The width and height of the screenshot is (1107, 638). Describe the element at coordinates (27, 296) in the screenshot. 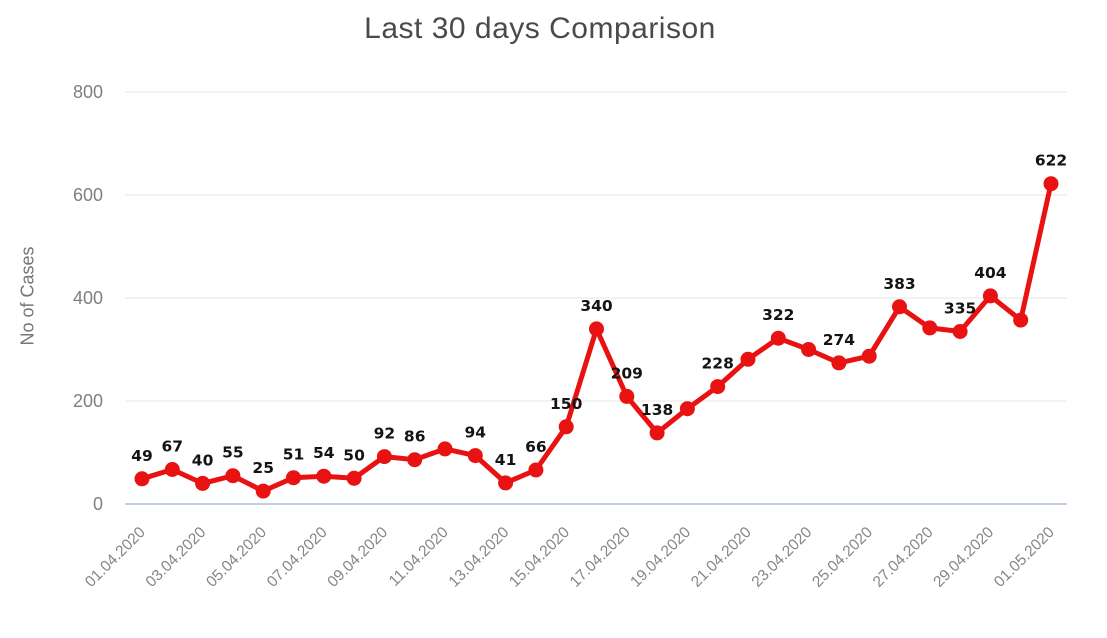

I see `y-axis-title: No of Cases` at that location.